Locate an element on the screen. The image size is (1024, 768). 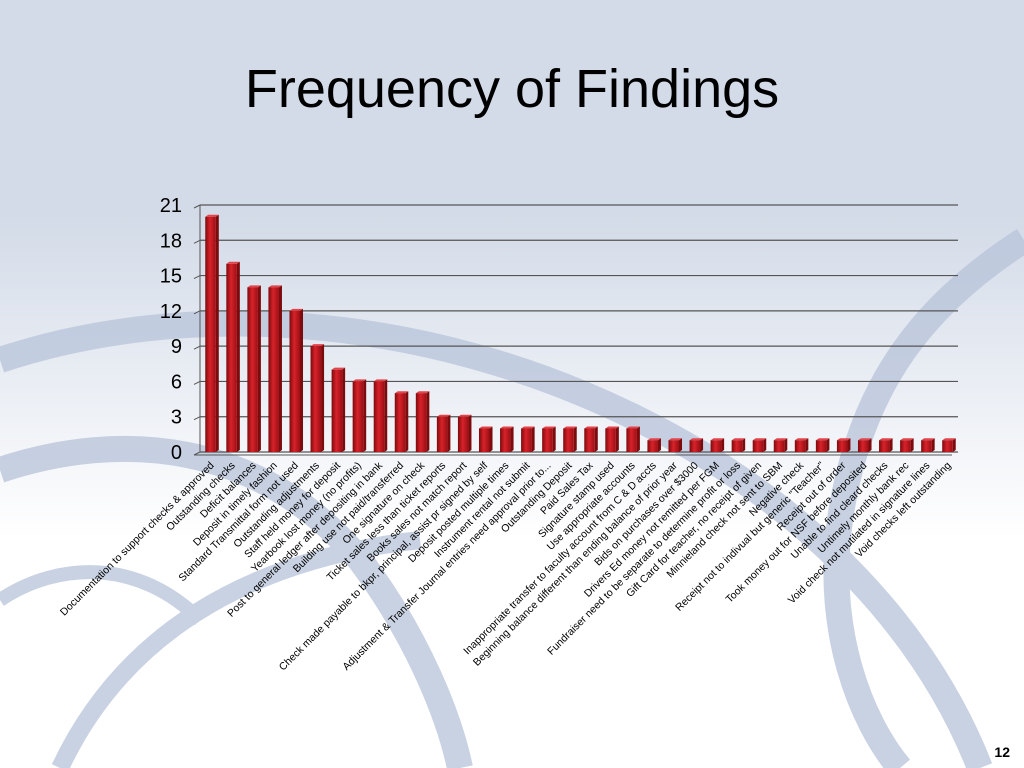
y-tick-label: 18 is located at coordinates (171, 241).